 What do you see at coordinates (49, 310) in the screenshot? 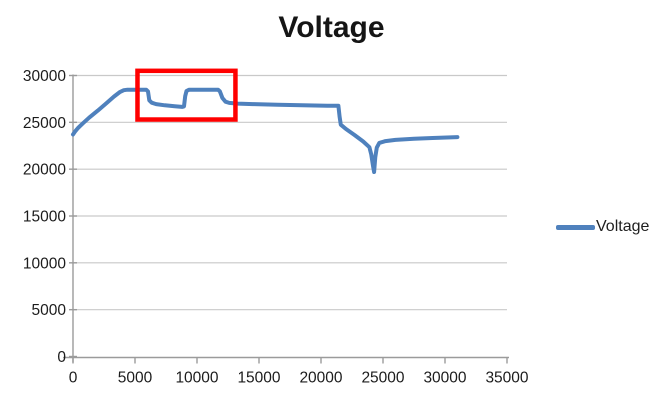
I see `y-tick-label-5000: 5000` at bounding box center [49, 310].